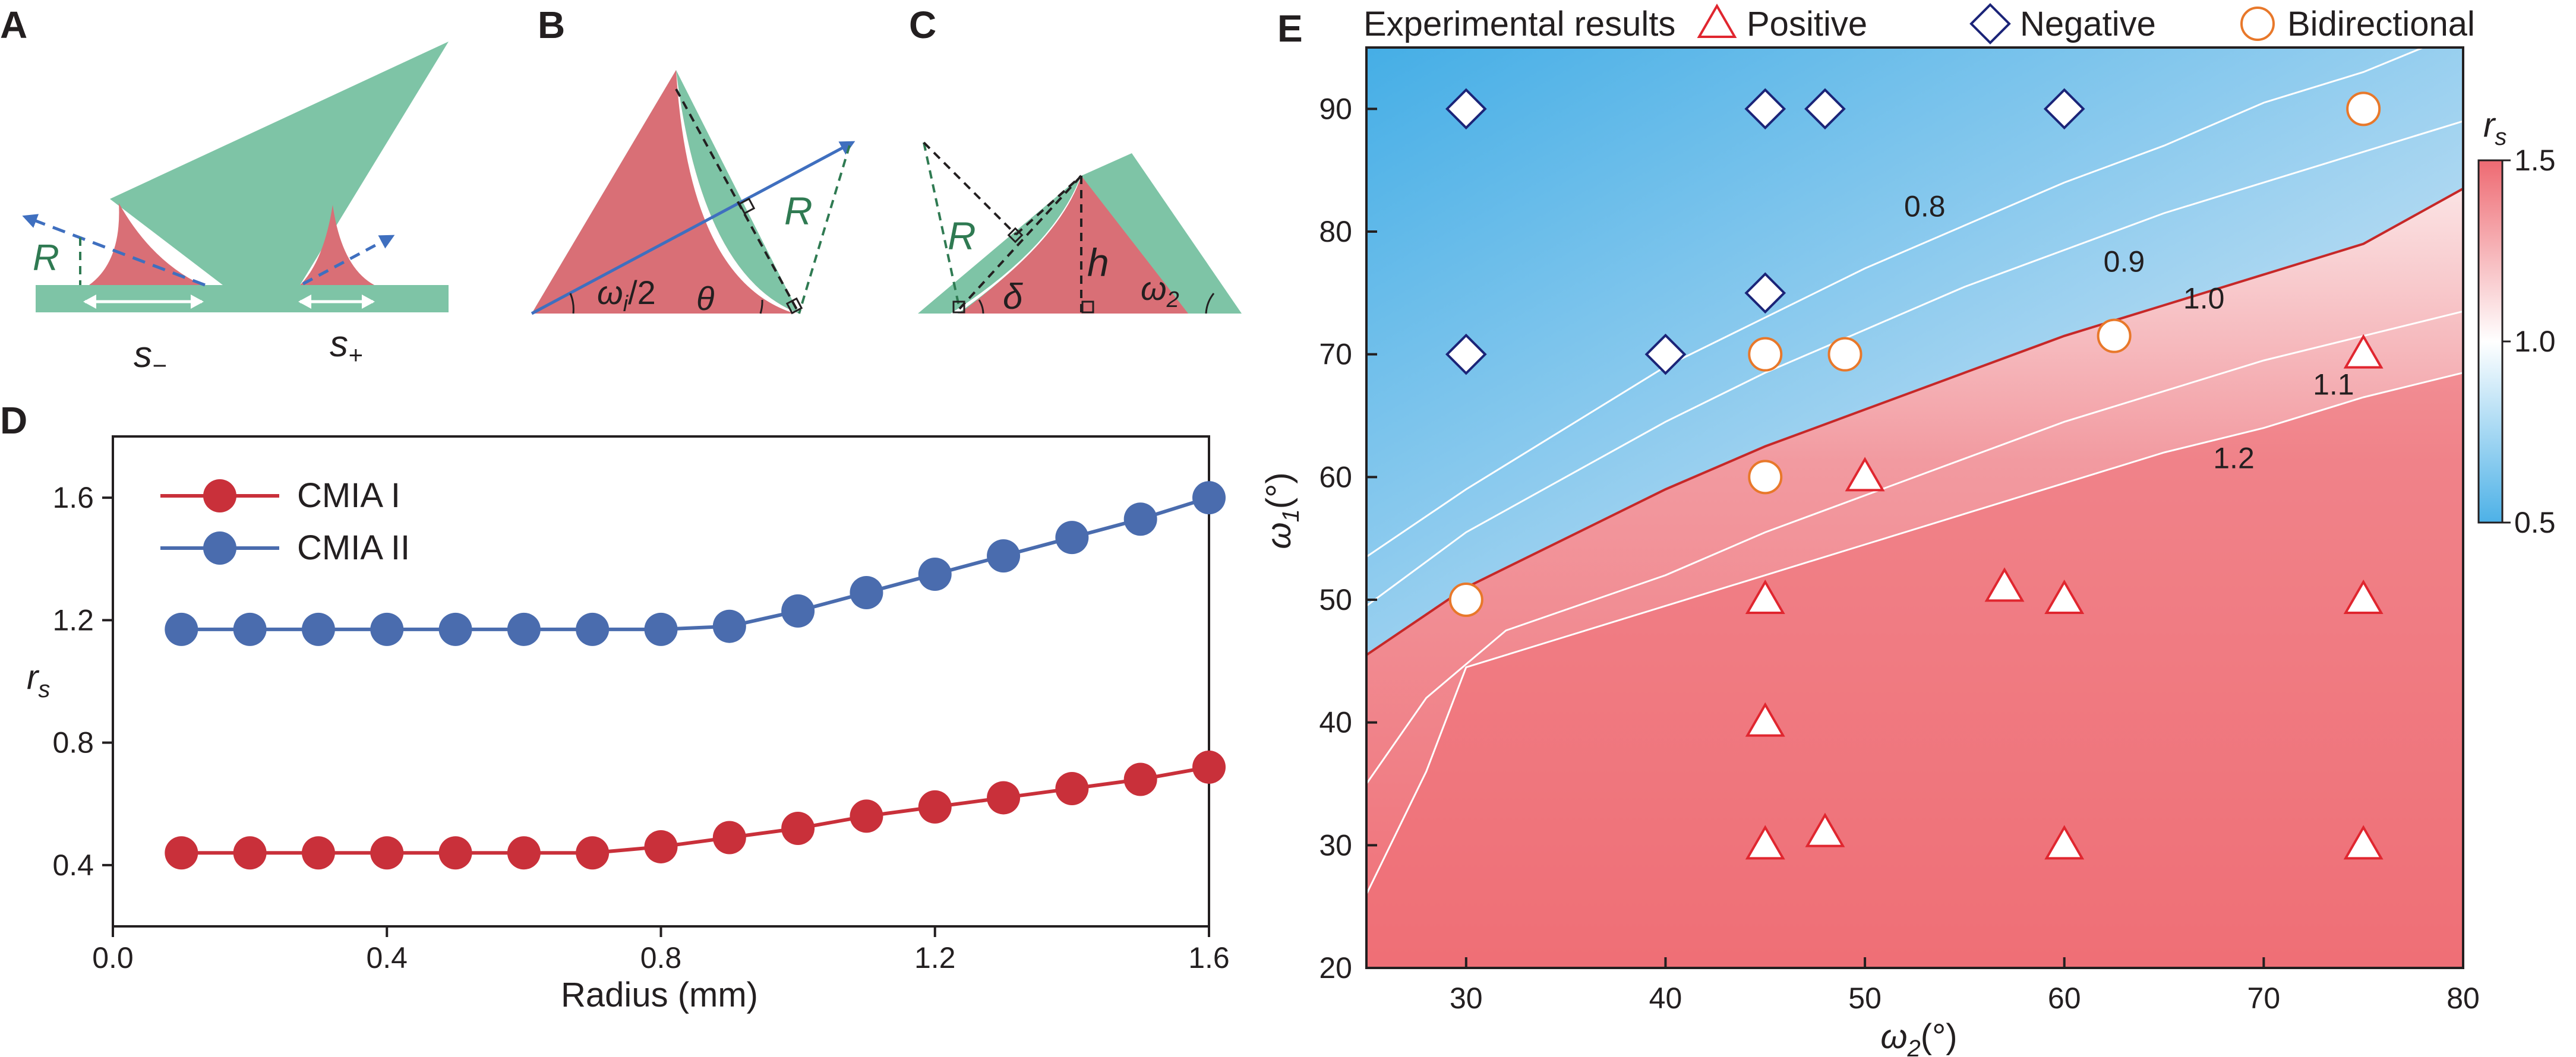 The width and height of the screenshot is (2576, 1057). What do you see at coordinates (693, 160) in the screenshot?
I see `panel-b: B ωi/2 θ R` at bounding box center [693, 160].